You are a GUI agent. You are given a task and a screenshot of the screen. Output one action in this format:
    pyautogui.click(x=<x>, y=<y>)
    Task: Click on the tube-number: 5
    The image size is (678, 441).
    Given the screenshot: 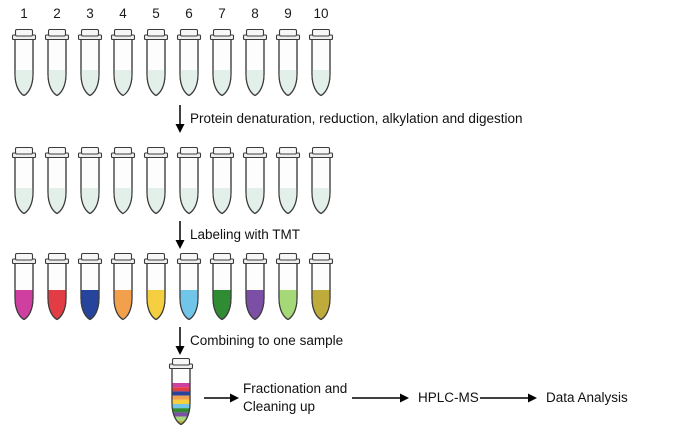 What is the action you would take?
    pyautogui.click(x=156, y=13)
    